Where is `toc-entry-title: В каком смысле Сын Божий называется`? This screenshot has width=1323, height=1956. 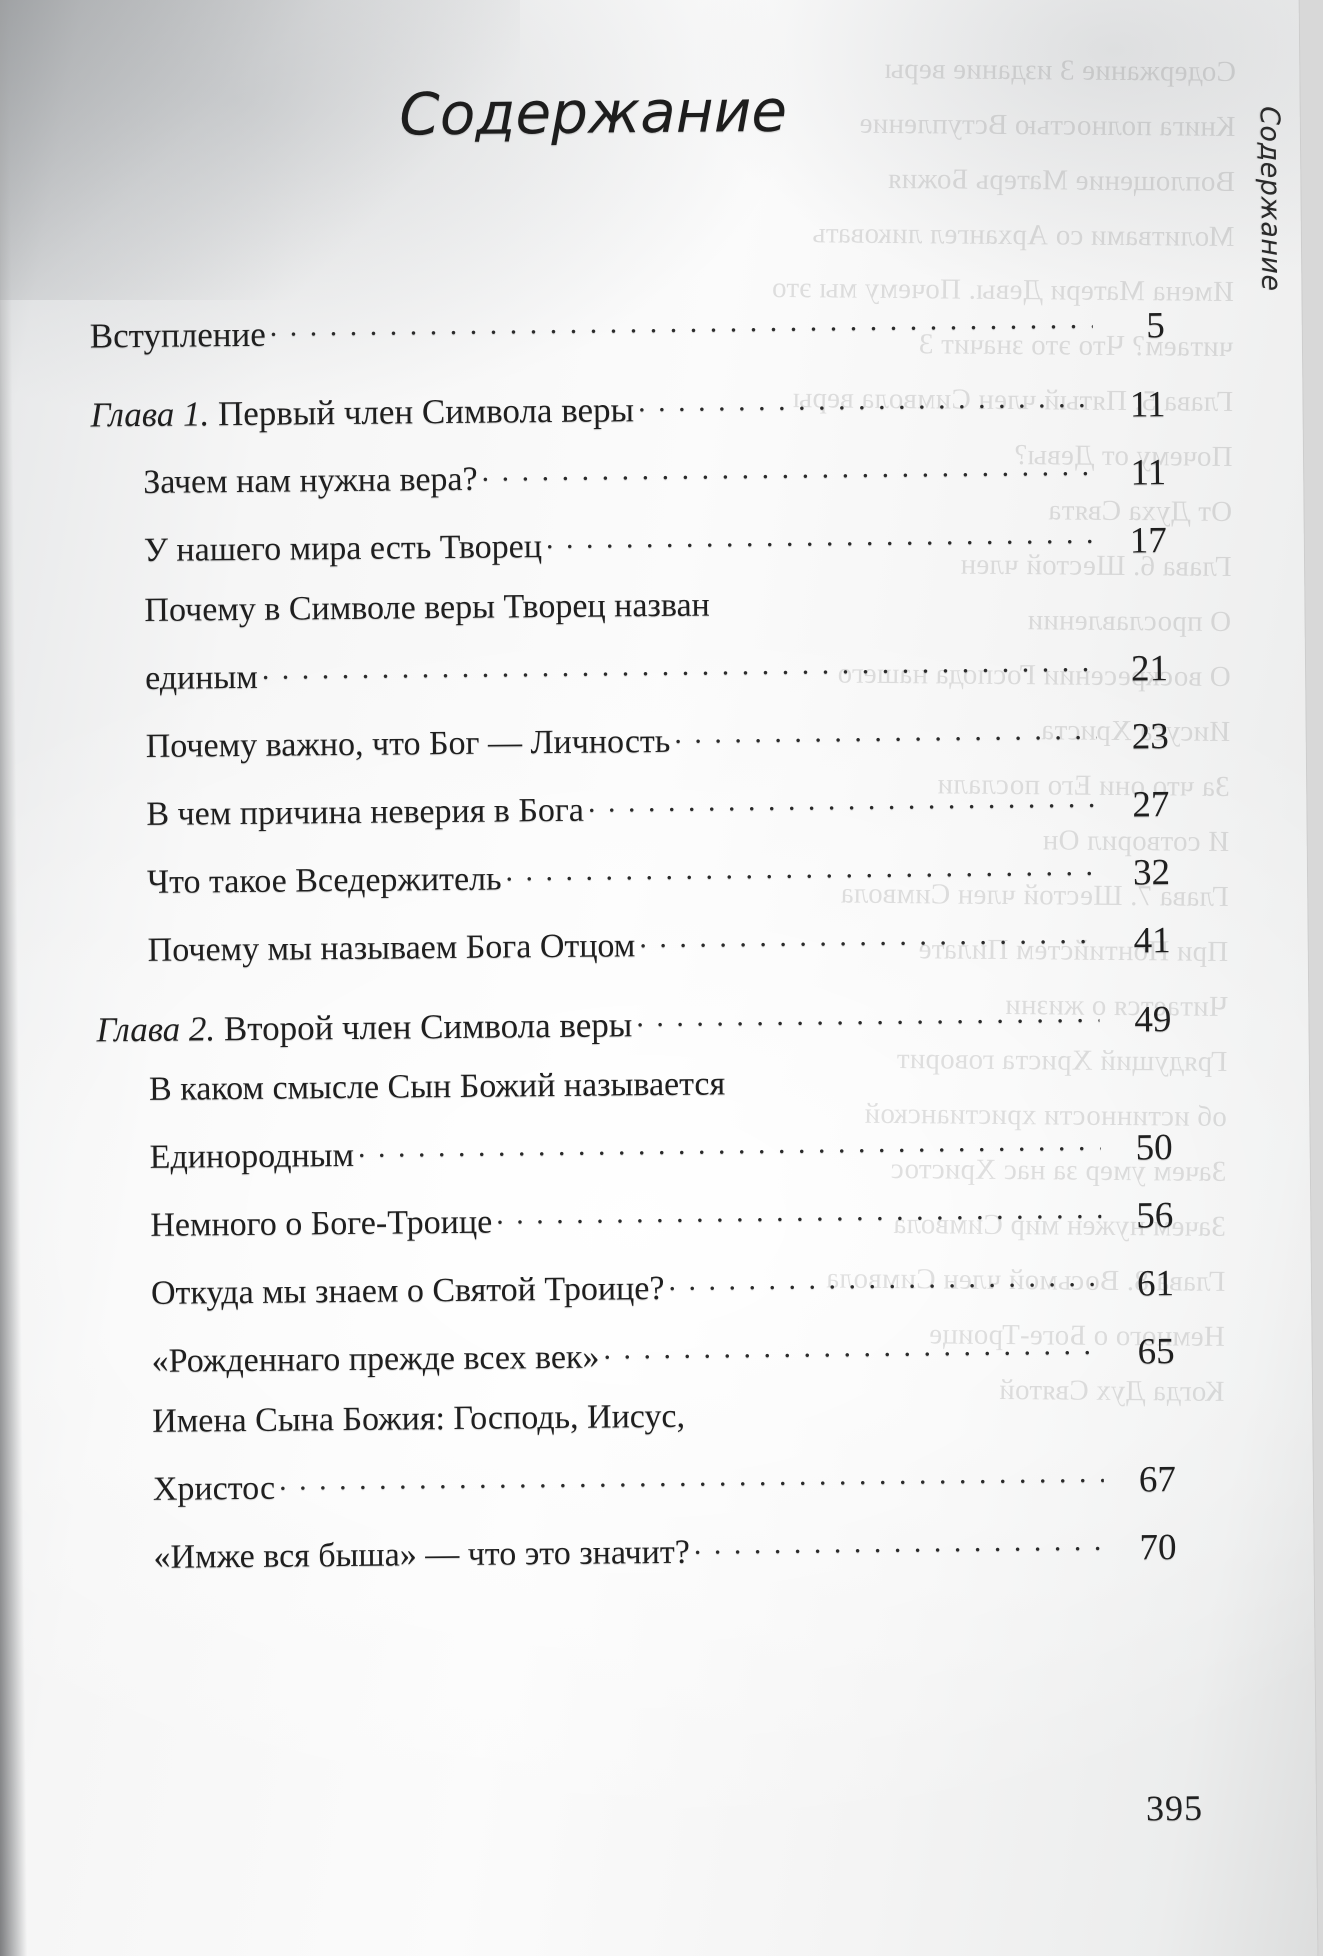 toc-entry-title: В каком смысле Сын Божий называется is located at coordinates (437, 1086).